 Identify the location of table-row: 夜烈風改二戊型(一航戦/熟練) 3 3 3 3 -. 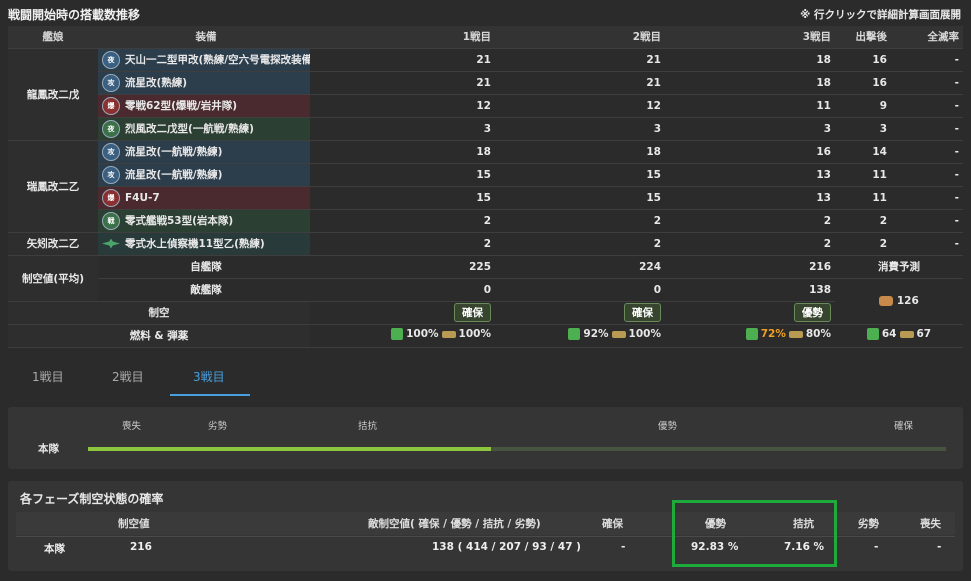
(485, 129).